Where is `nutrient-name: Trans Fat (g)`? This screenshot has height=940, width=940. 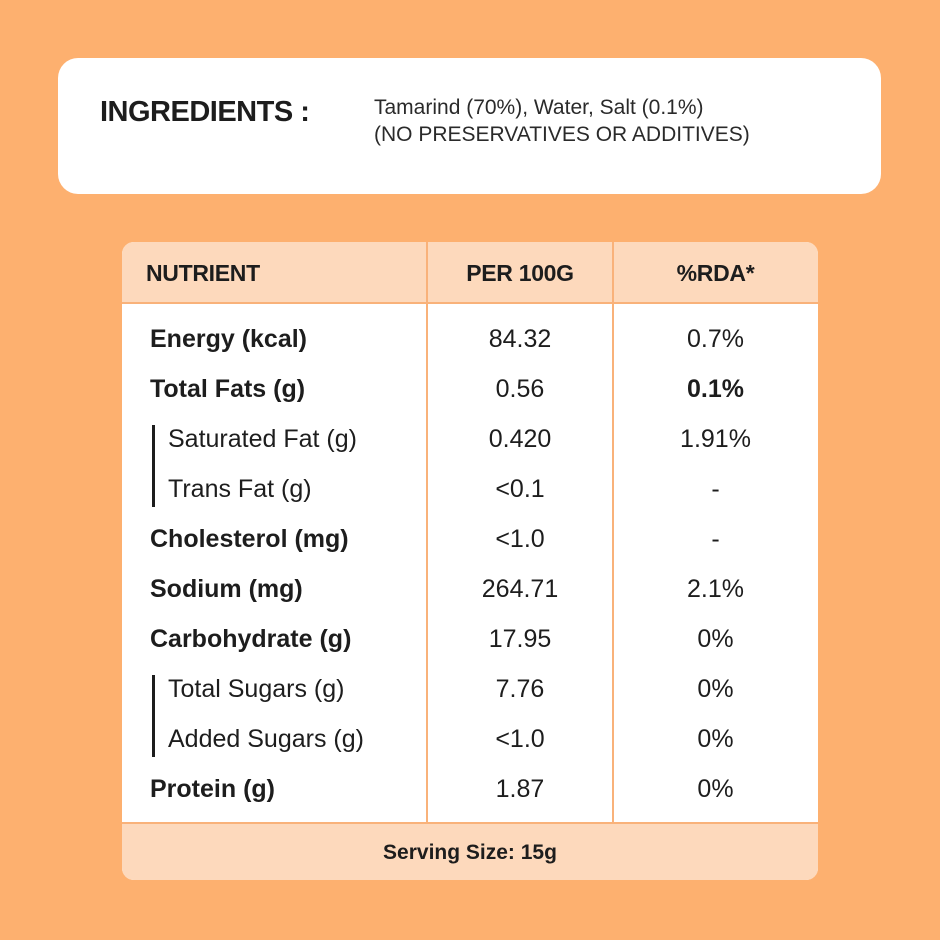 nutrient-name: Trans Fat (g) is located at coordinates (240, 489).